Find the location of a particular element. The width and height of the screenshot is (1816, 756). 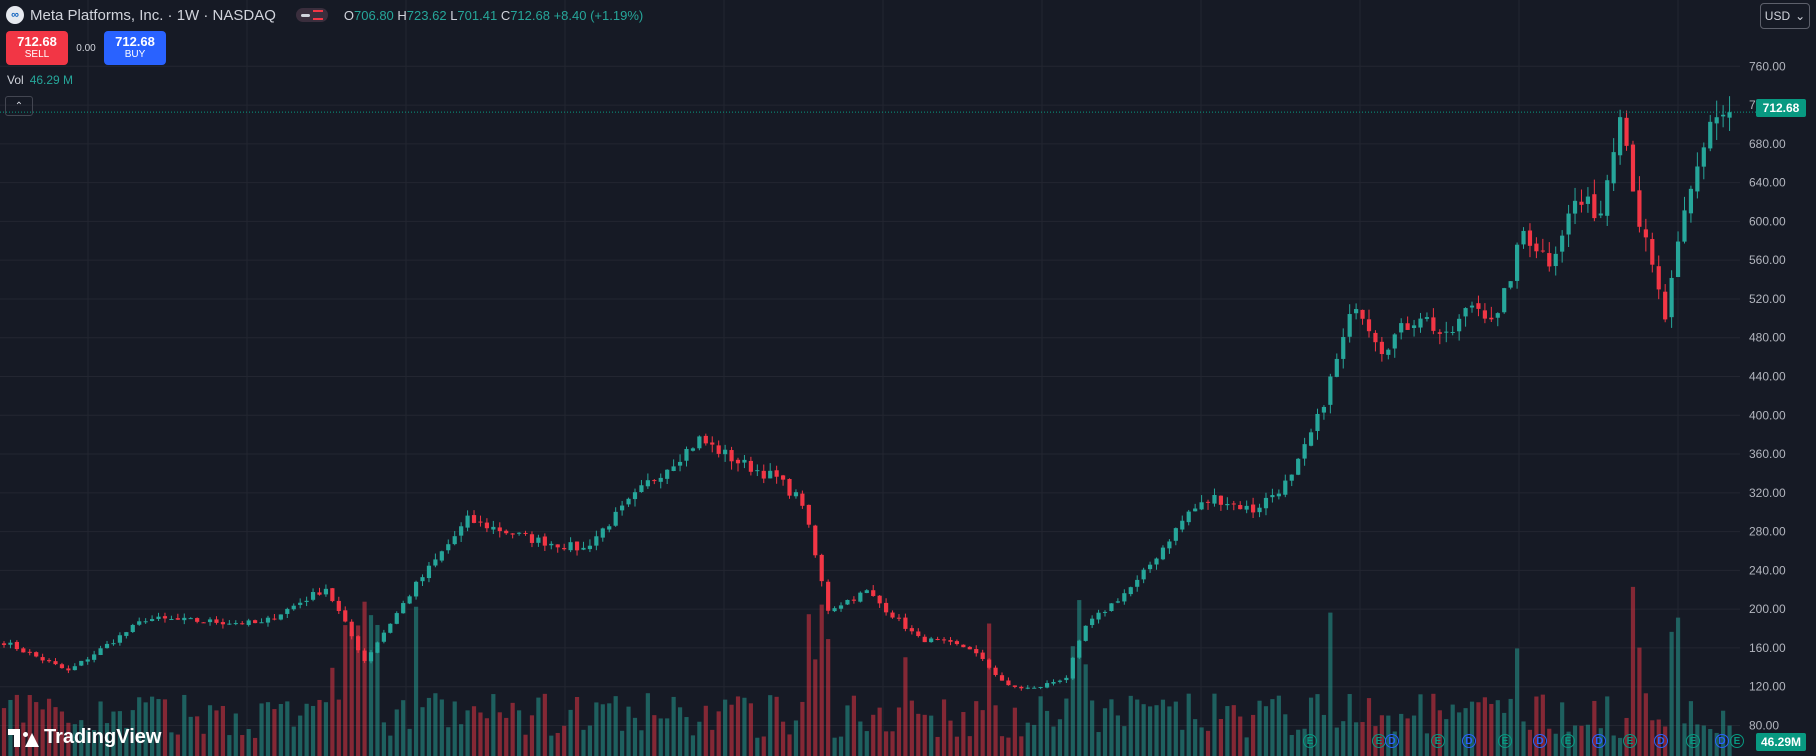

currency-select: USD ⌄ is located at coordinates (1785, 16).